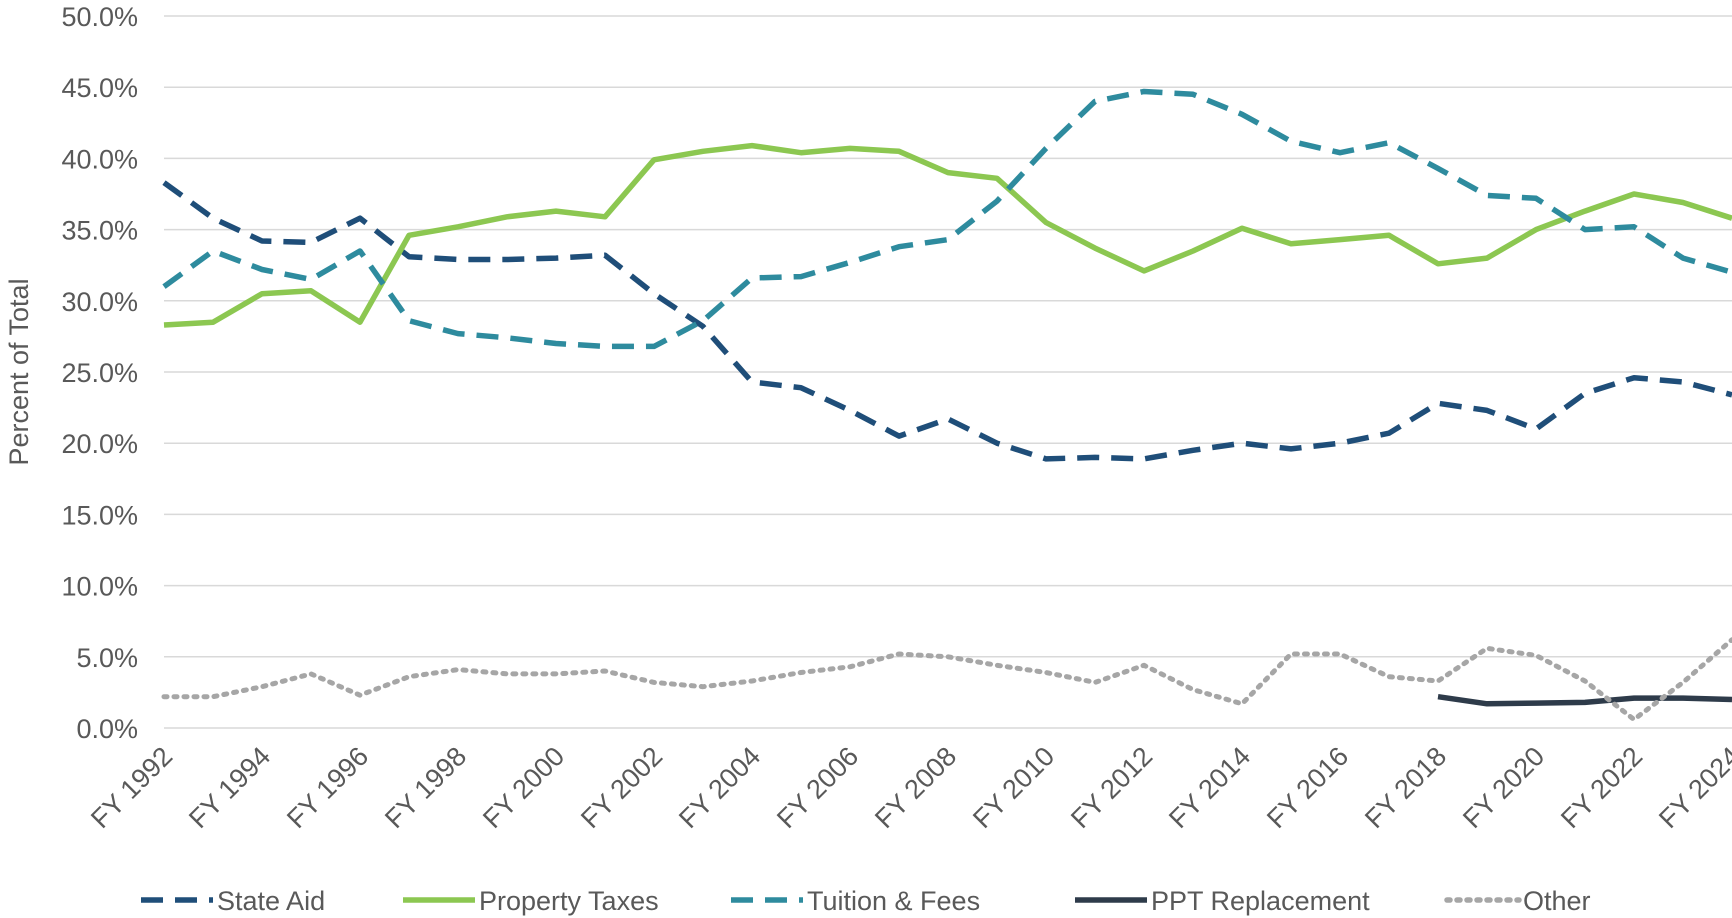 The width and height of the screenshot is (1732, 918). I want to click on y-tick-label: 0.0%, so click(107, 729).